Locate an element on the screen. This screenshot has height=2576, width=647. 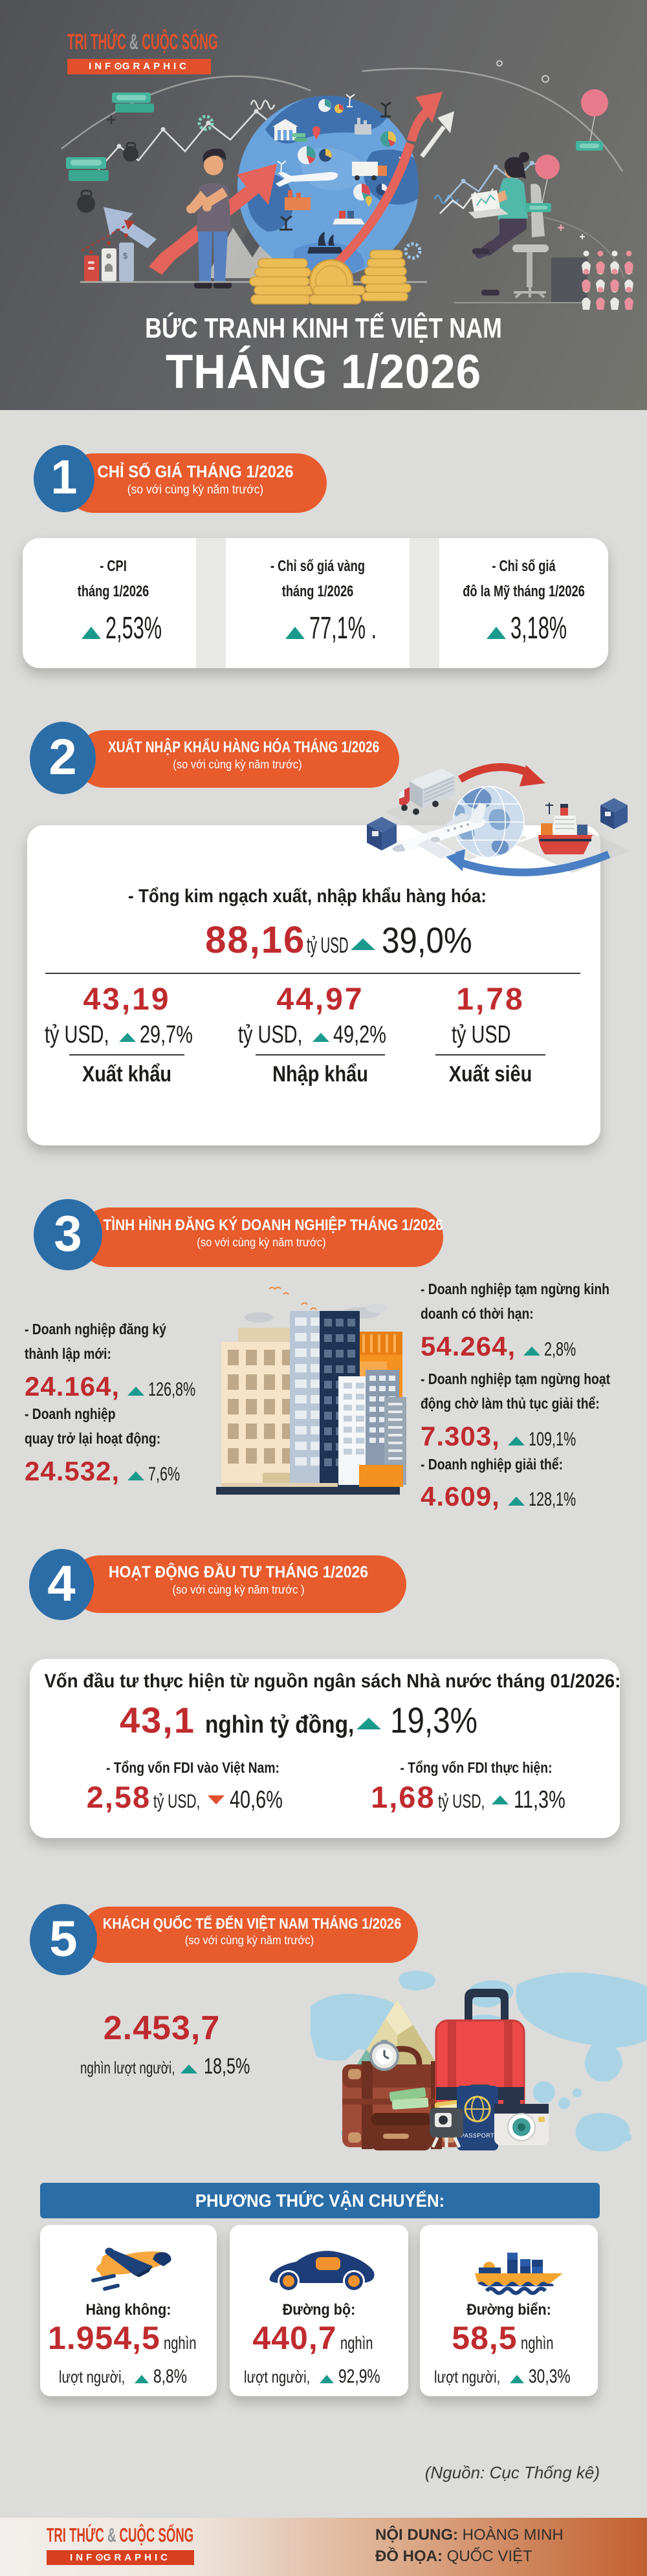
svg-text: PASSPORT is located at coordinates (477, 2135).